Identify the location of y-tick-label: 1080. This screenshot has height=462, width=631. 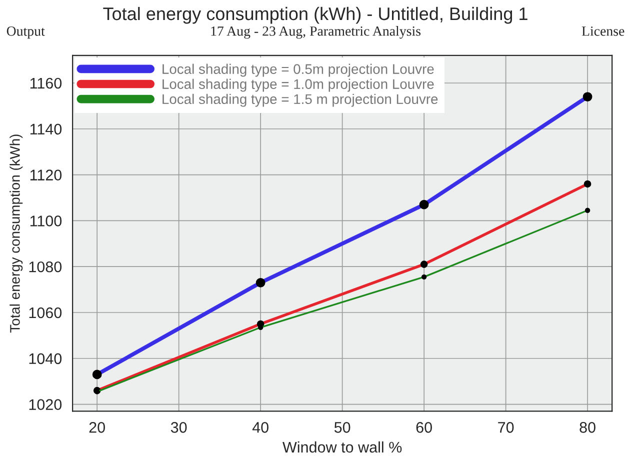
(45, 266).